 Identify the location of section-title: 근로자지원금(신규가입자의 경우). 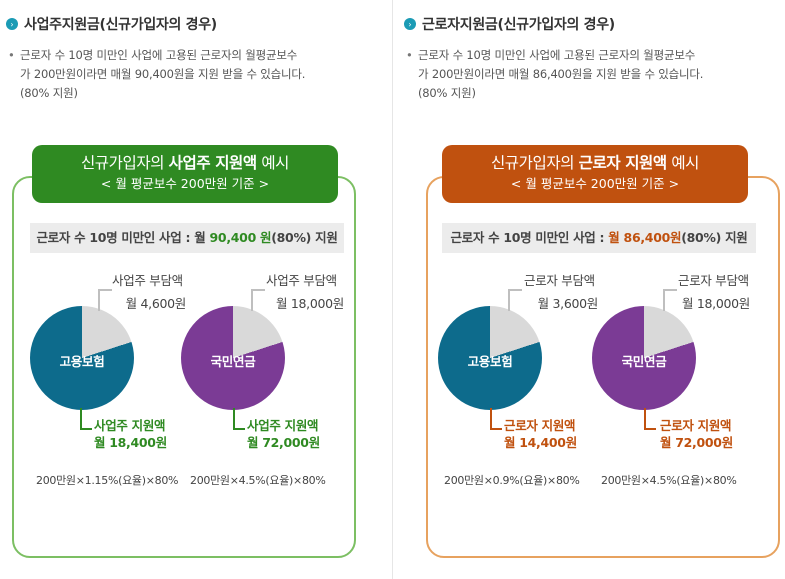
(518, 25).